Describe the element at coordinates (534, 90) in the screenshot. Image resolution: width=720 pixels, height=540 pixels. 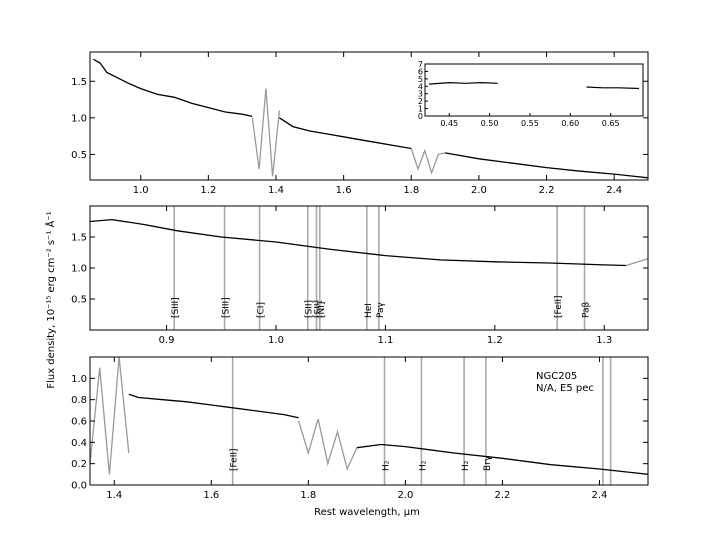
I see `inset-frame` at that location.